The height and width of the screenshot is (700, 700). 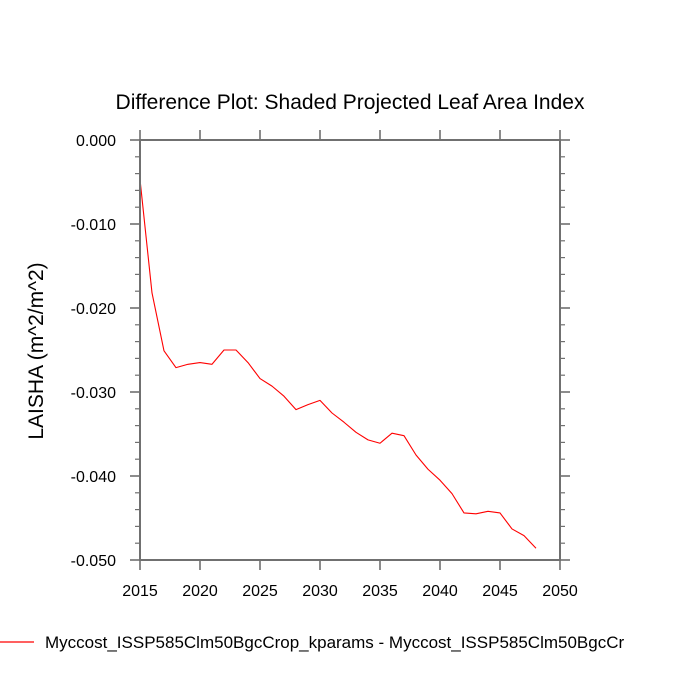 I want to click on x-tick-label: 2015, so click(x=140, y=591).